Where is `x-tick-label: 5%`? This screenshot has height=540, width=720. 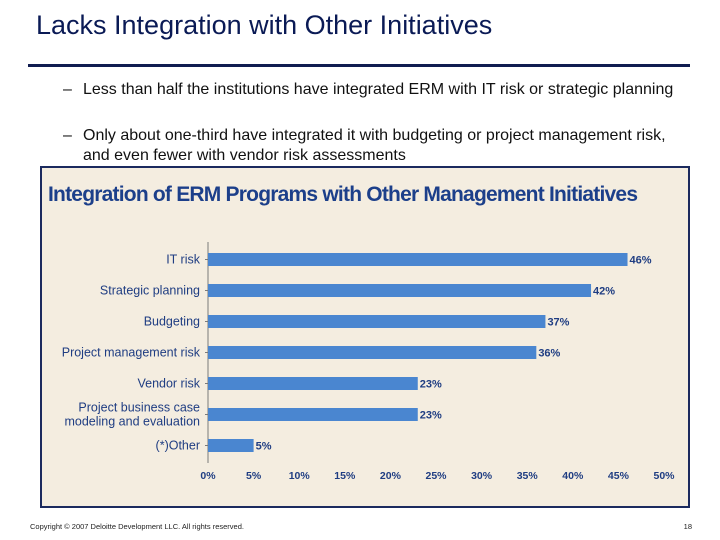
x-tick-label: 5% is located at coordinates (254, 476).